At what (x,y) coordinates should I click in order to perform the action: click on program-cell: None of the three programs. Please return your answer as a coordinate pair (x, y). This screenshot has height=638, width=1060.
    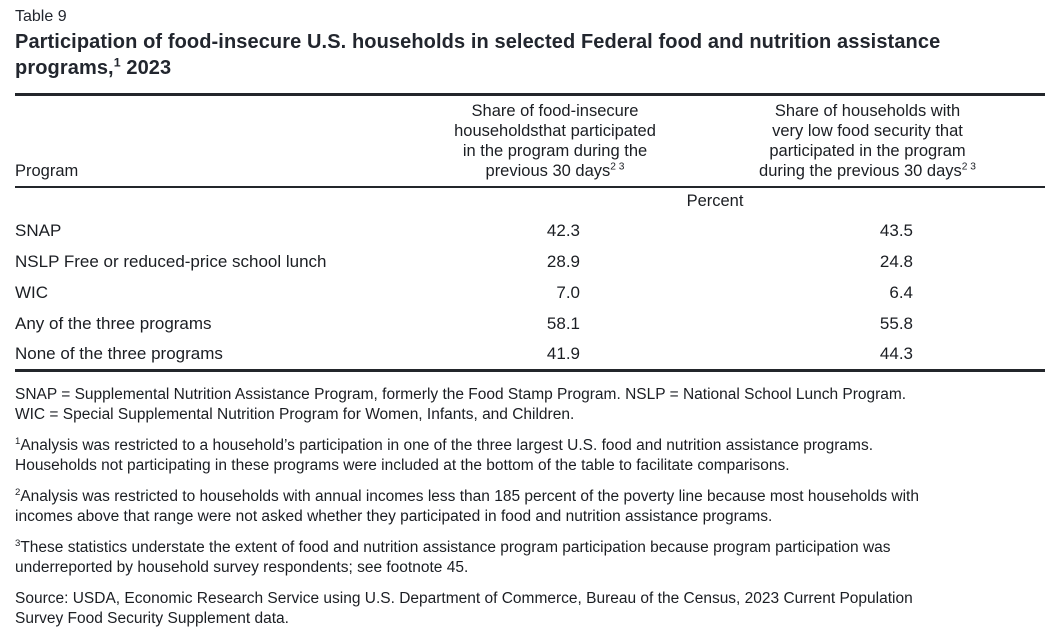
    Looking at the image, I should click on (119, 353).